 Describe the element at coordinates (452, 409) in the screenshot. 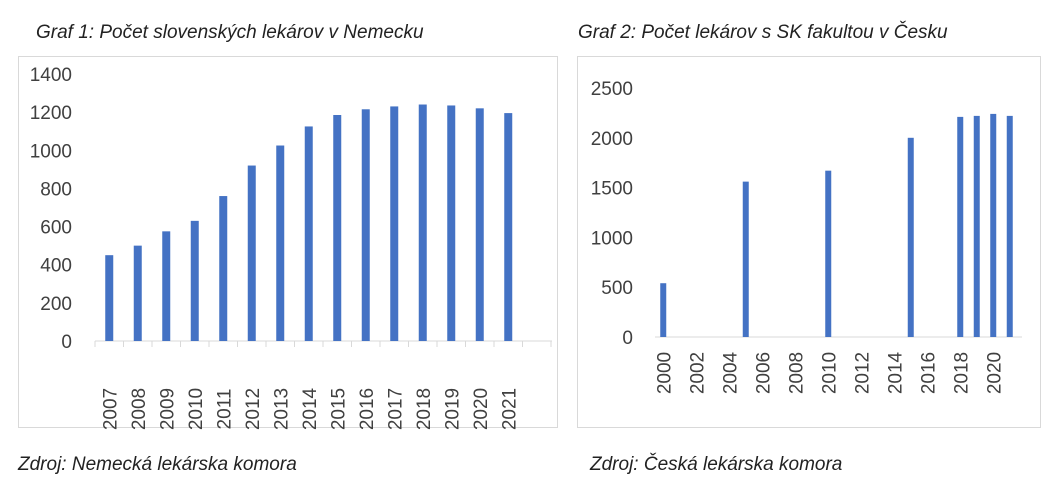

I see `chart1-x-tick-label: 2019` at that location.